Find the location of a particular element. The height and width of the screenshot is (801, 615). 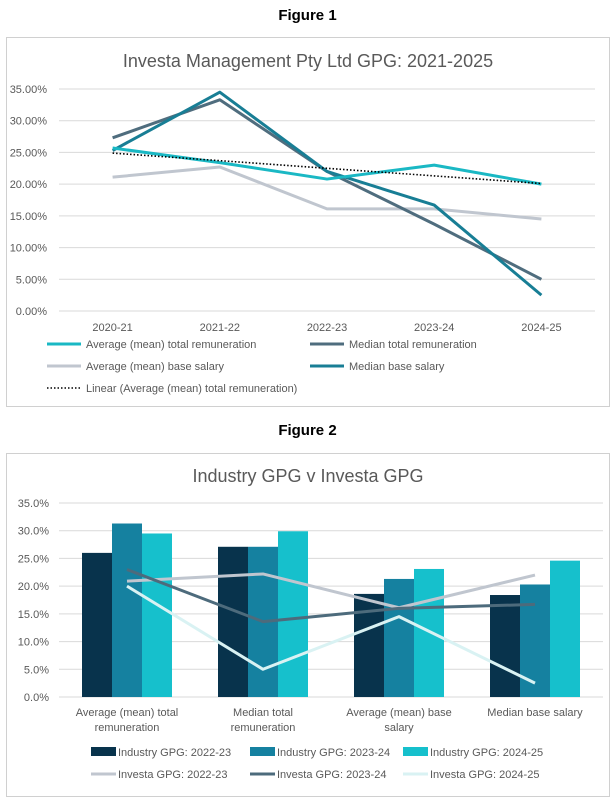

legend-label: Investa GPG: 2022-23 is located at coordinates (172, 775).